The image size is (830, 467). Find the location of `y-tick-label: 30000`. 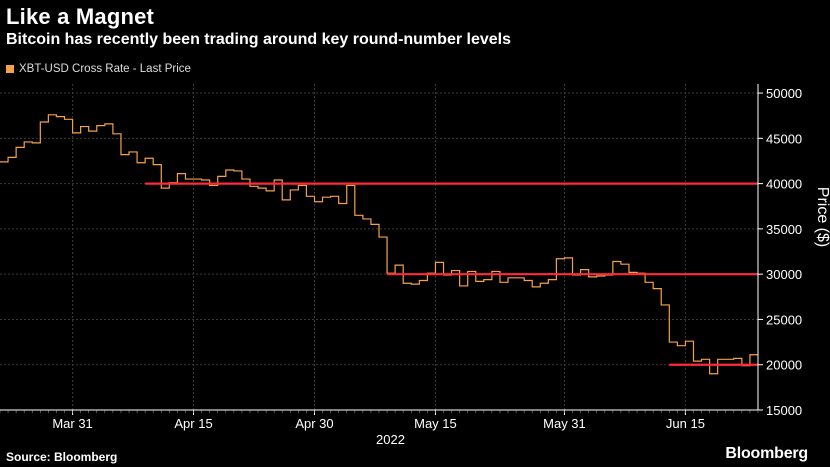

y-tick-label: 30000 is located at coordinates (784, 274).